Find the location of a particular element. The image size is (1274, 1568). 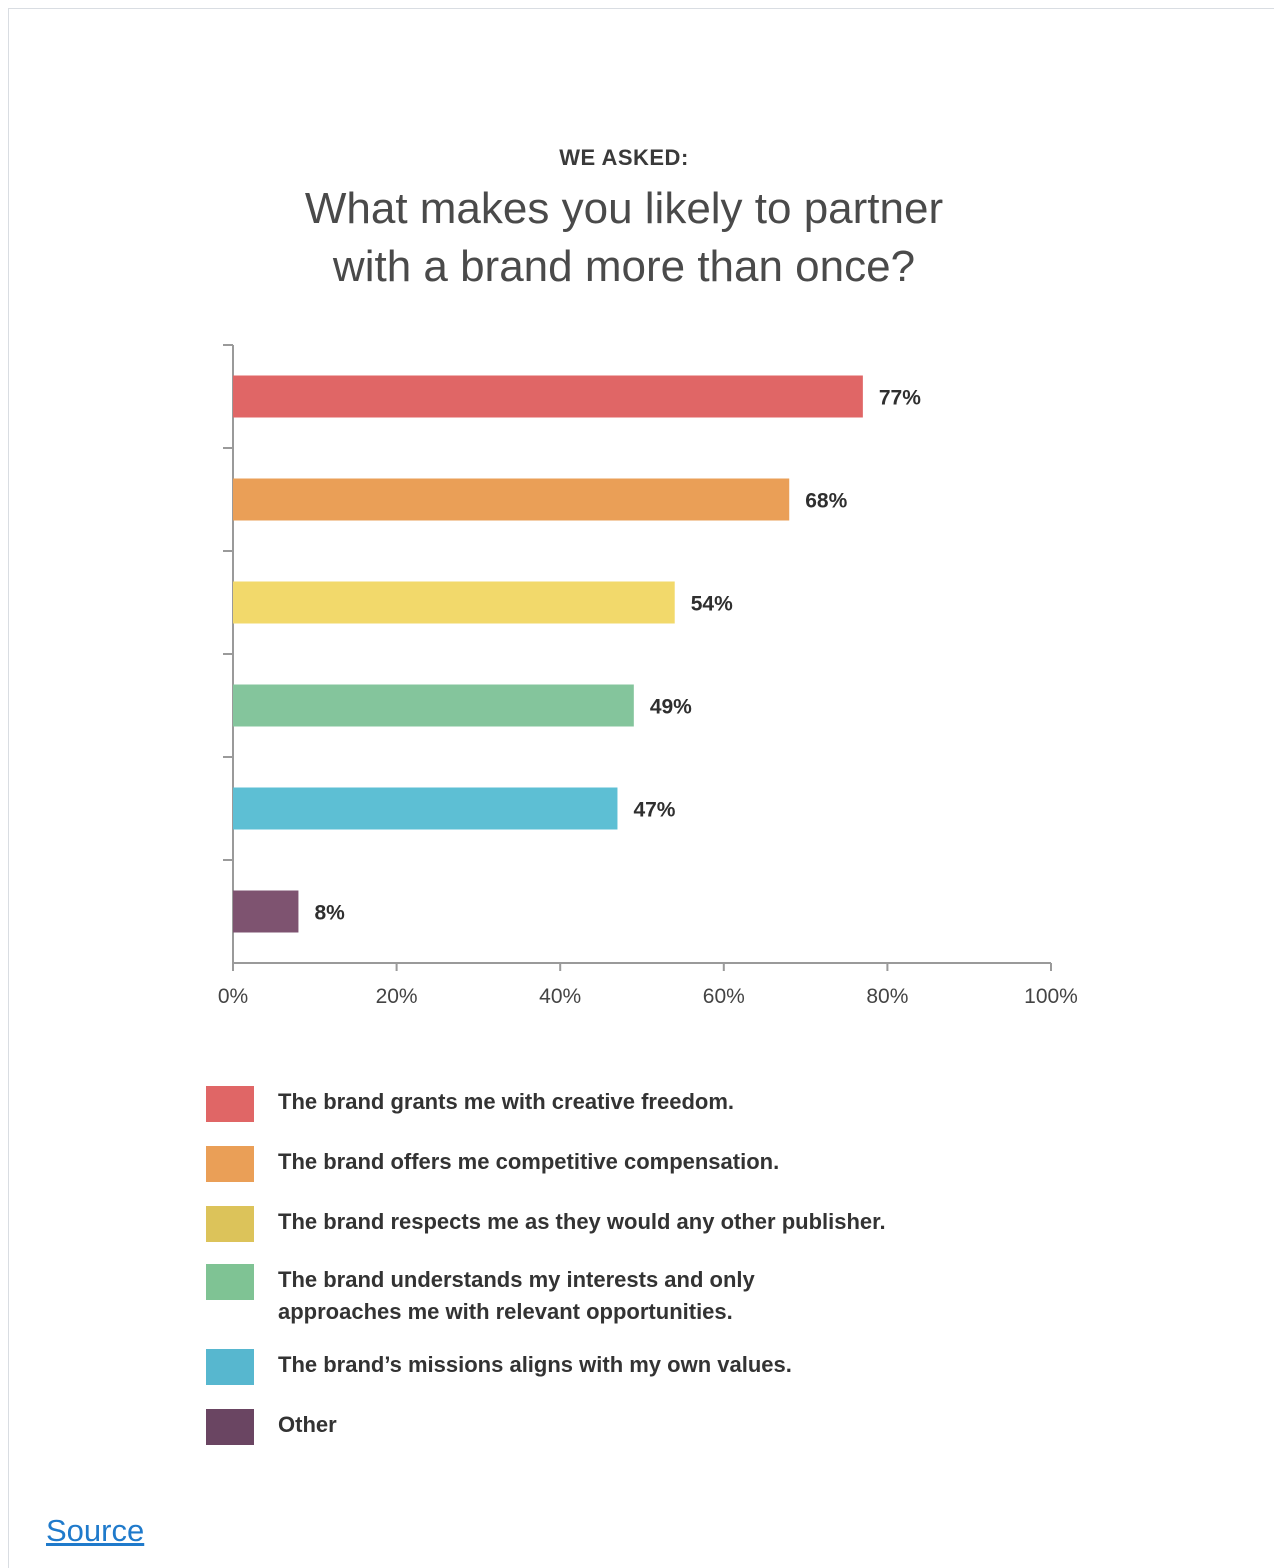

bar-value-label: 77% is located at coordinates (900, 398).